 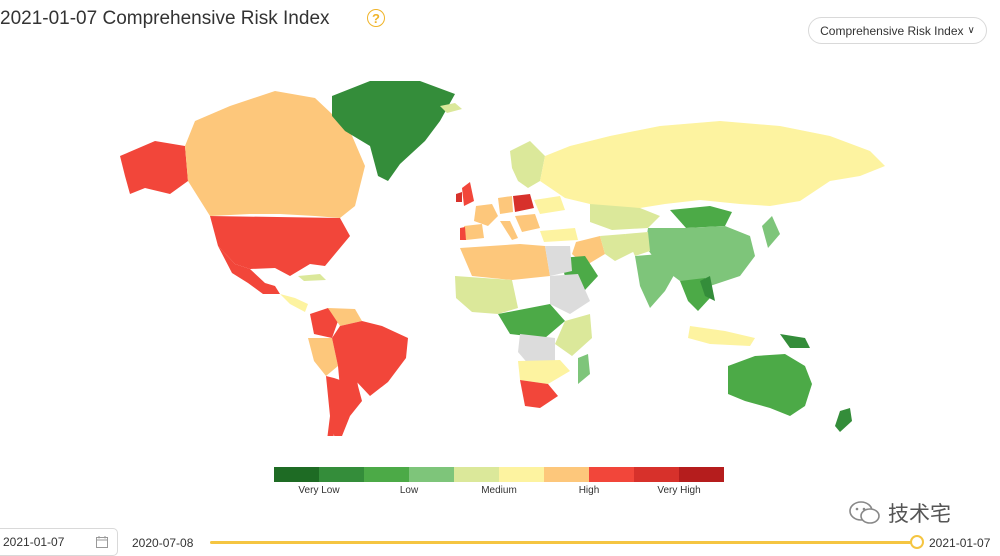 I want to click on country-egypt, so click(x=558, y=261).